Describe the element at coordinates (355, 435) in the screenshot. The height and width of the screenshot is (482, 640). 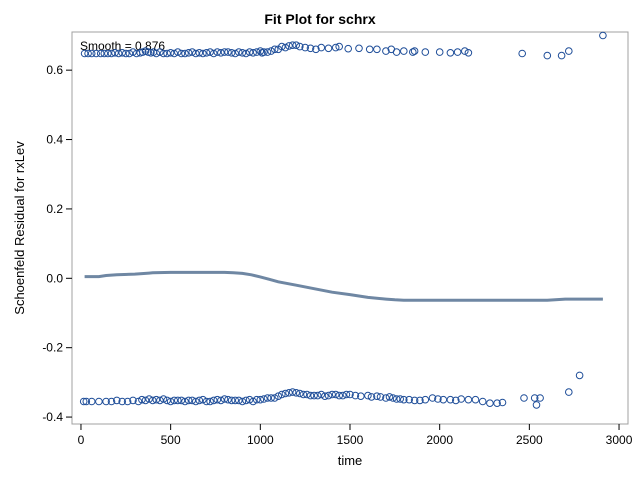
I see `x-axis: 0 500 1000 1500 2000 2500 3000` at that location.